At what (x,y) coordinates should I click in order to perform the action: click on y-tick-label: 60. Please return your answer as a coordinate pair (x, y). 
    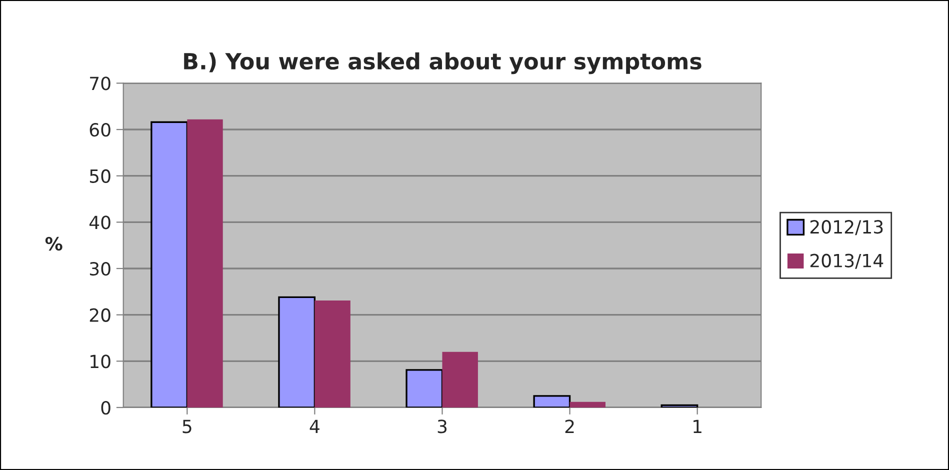
    Looking at the image, I should click on (100, 129).